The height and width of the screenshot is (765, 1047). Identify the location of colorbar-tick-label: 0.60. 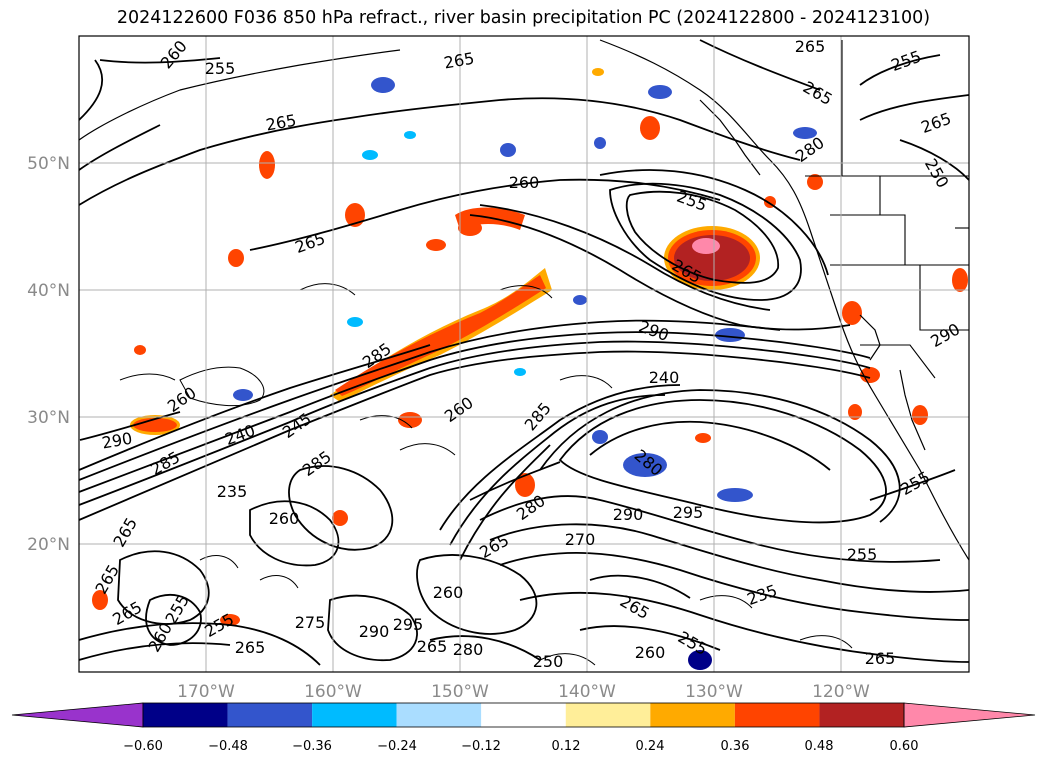
(904, 746).